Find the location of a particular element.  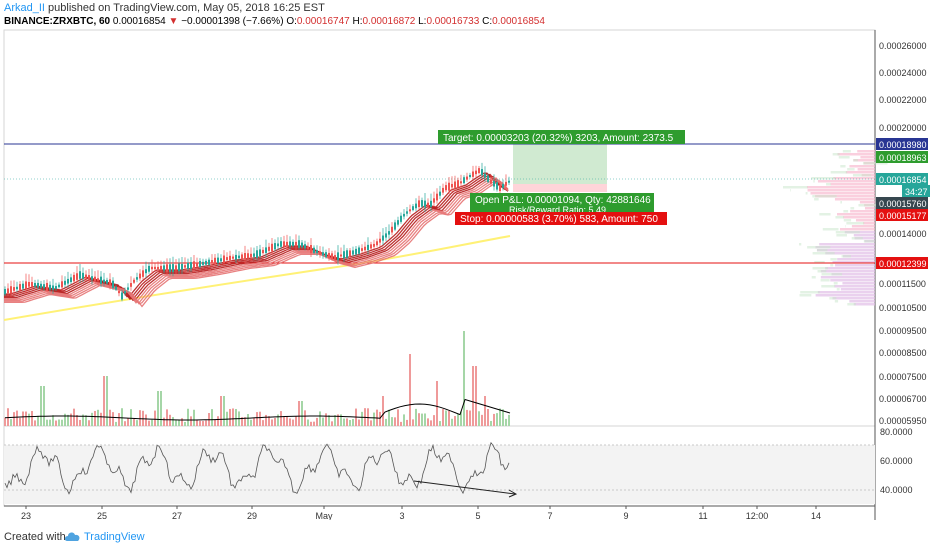

ema-ribbon is located at coordinates (256, 240).